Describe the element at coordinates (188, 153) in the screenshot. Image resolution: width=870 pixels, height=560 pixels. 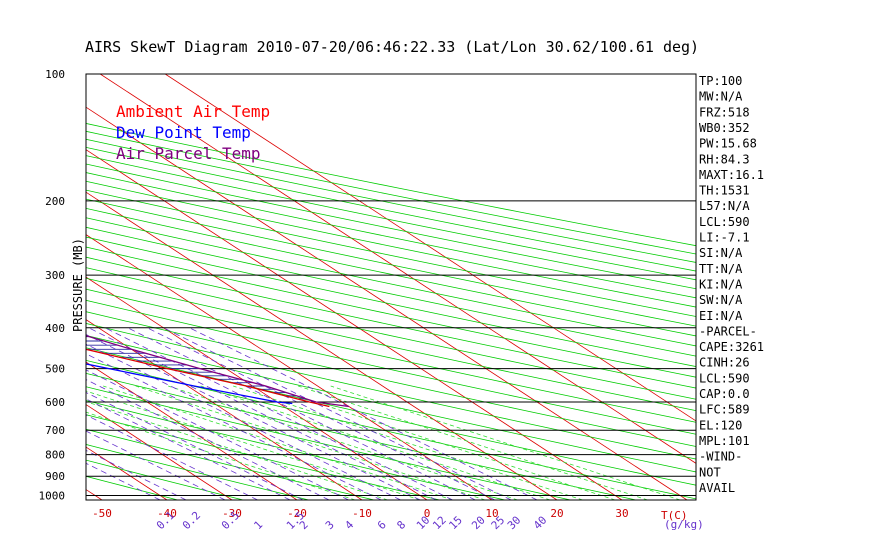
I see `legend-air-parcel-temp: Air Parcel Temp` at that location.